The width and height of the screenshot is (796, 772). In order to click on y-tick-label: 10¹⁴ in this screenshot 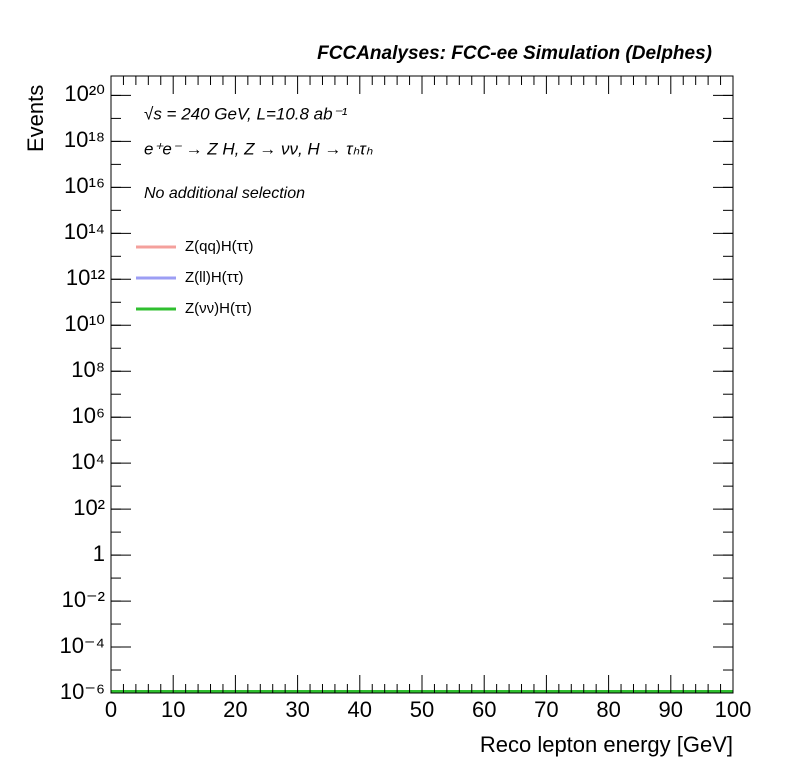, I will do `click(84, 231)`.